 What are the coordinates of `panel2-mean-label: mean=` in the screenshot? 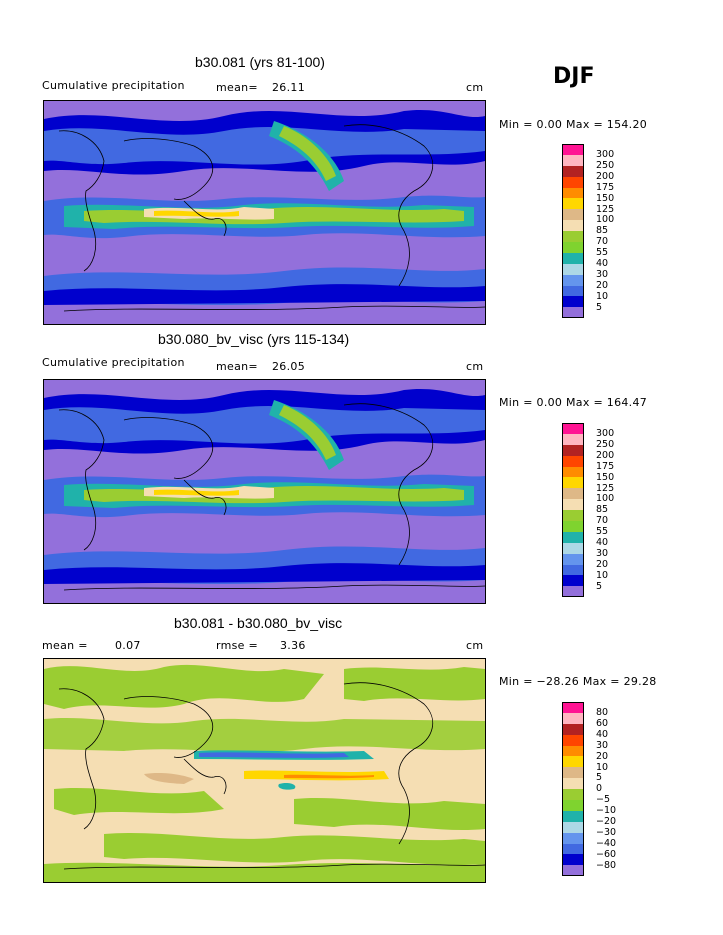 It's located at (237, 366).